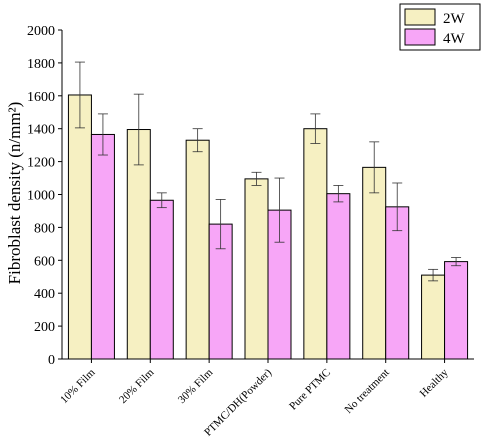 The width and height of the screenshot is (484, 443). Describe the element at coordinates (434, 382) in the screenshot. I see `x-category-label: Healthy` at that location.